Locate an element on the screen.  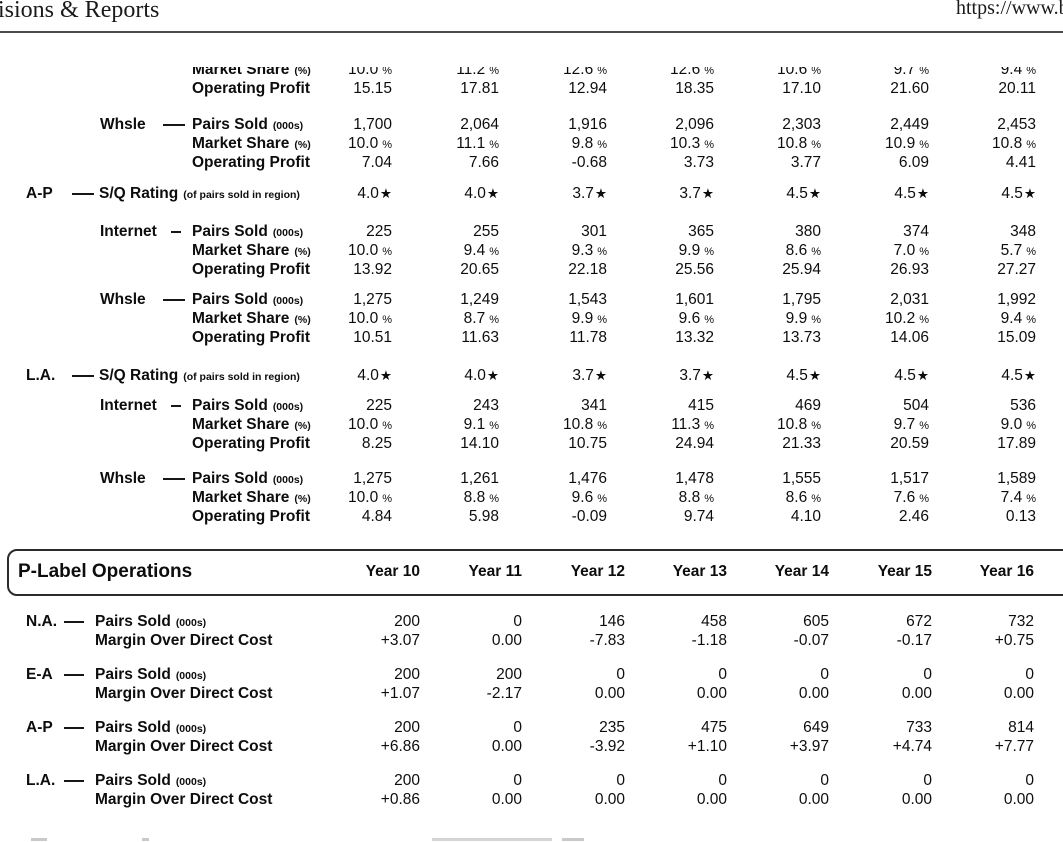
value-cell: 9.9% is located at coordinates (589, 318).